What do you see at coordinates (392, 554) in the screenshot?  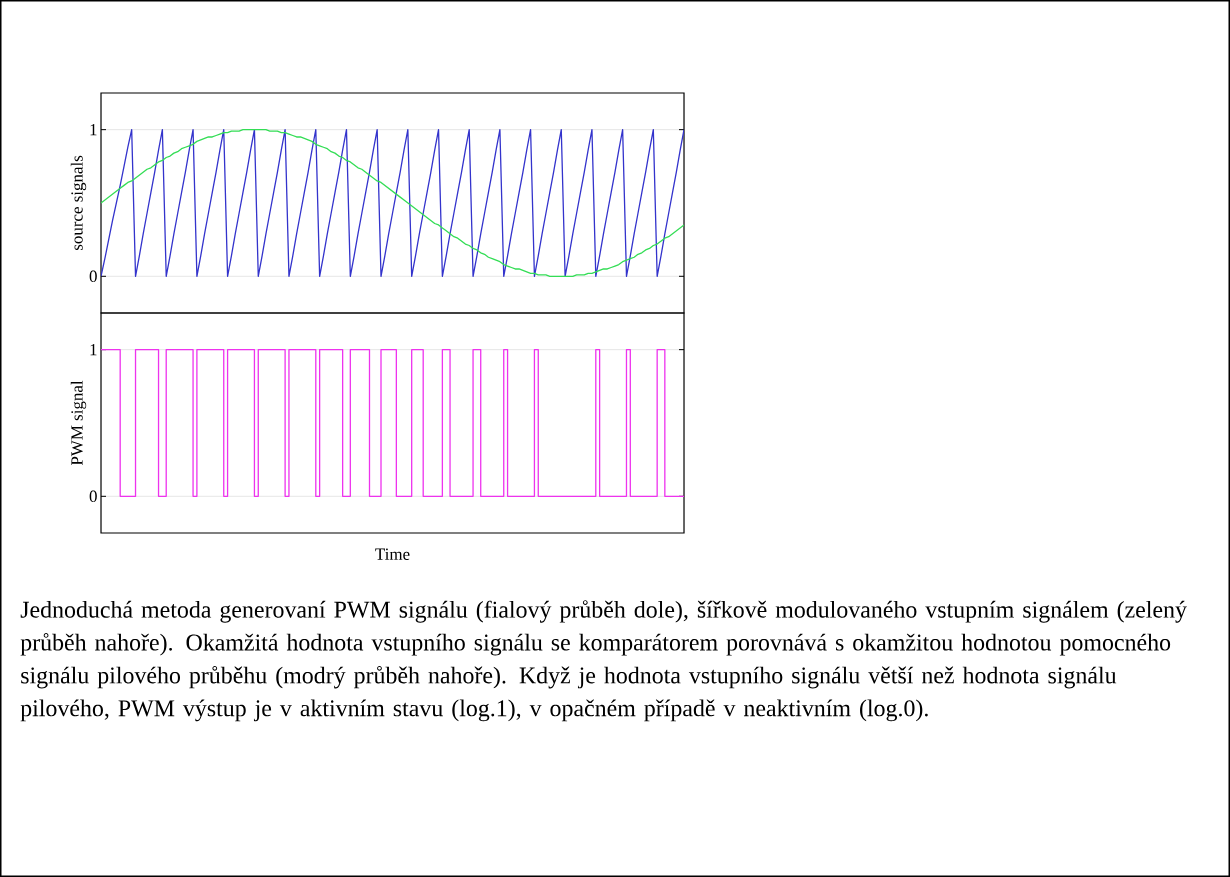 I see `x-axis-title: Time` at bounding box center [392, 554].